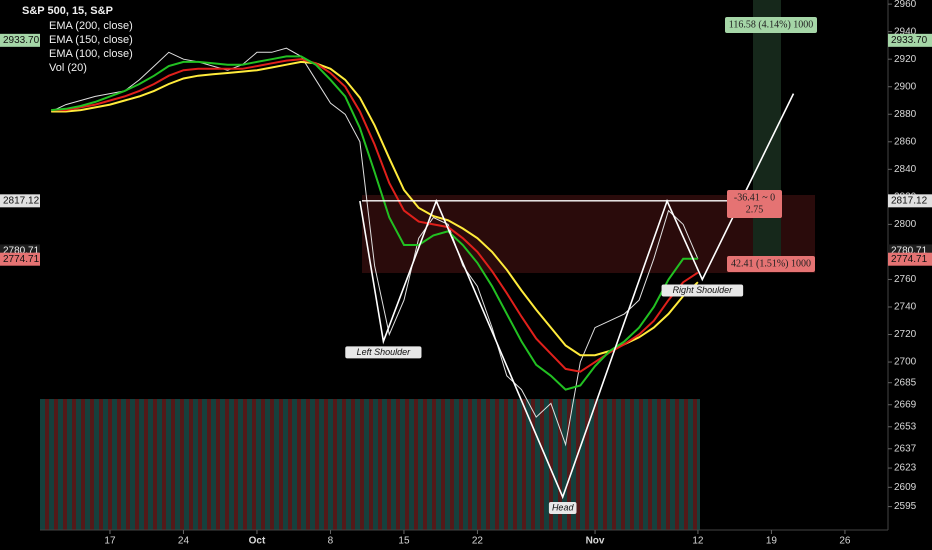 The width and height of the screenshot is (932, 550). Describe the element at coordinates (905, 307) in the screenshot. I see `y-tick-label: 2740` at that location.